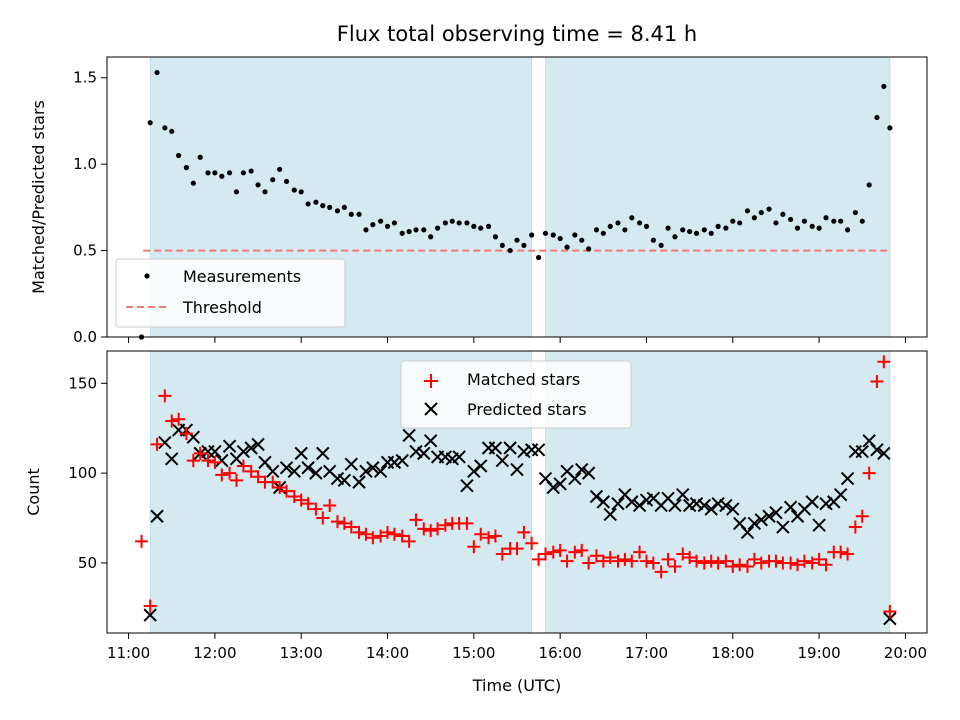 The width and height of the screenshot is (960, 720). Describe the element at coordinates (527, 409) in the screenshot. I see `legend-predicted-label: Predicted stars` at that location.